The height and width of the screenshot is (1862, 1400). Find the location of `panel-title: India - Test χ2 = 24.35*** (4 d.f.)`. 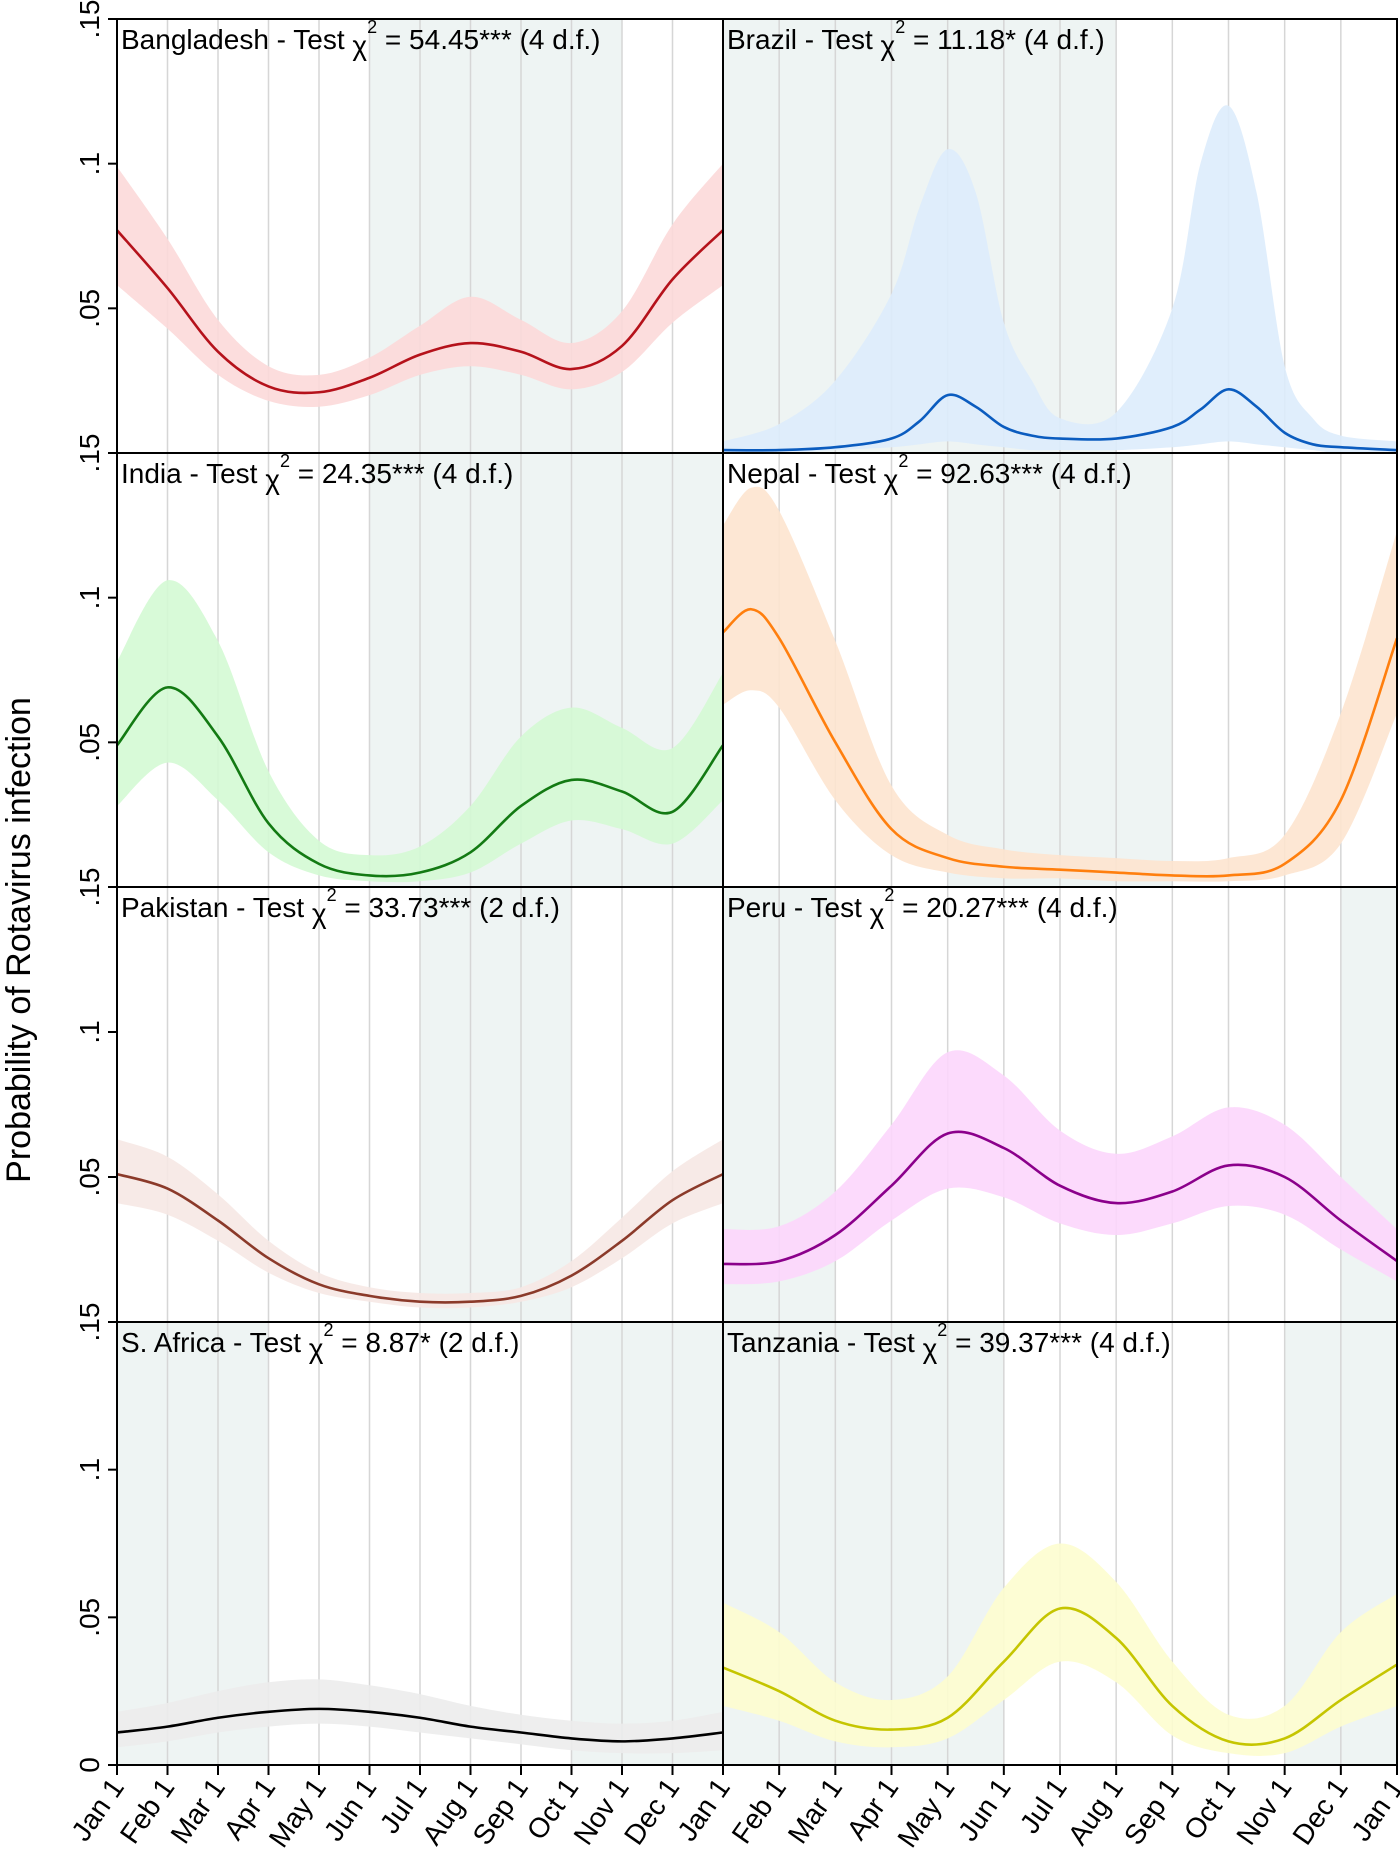

panel-title: India - Test χ2 = 24.35*** (4 d.f.) is located at coordinates (317, 473).